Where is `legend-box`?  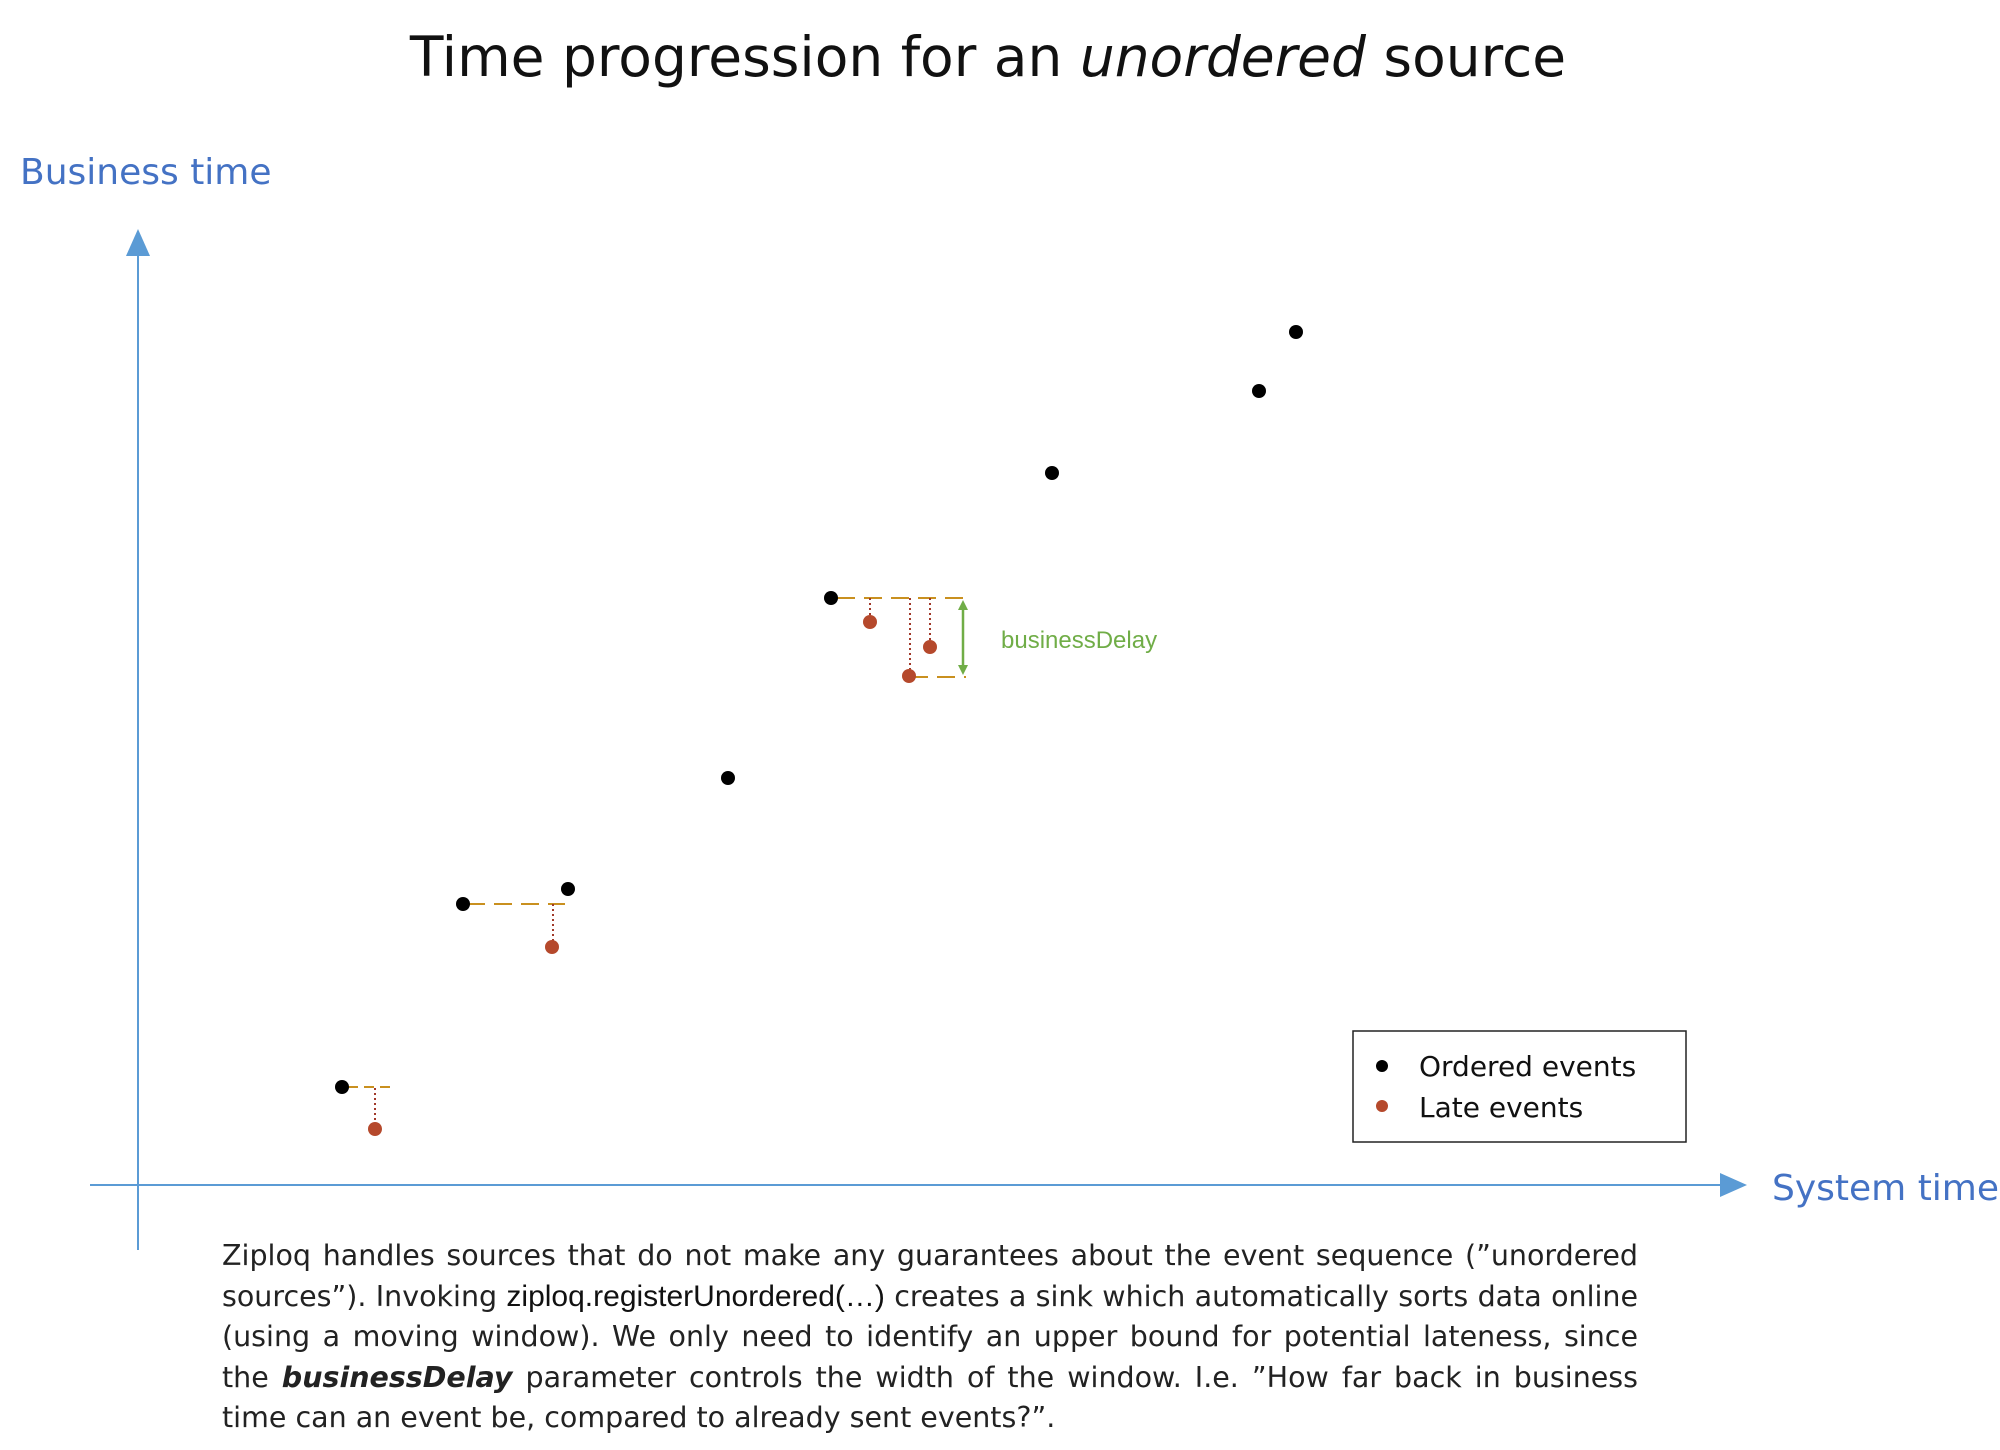
legend-box is located at coordinates (1519, 1086).